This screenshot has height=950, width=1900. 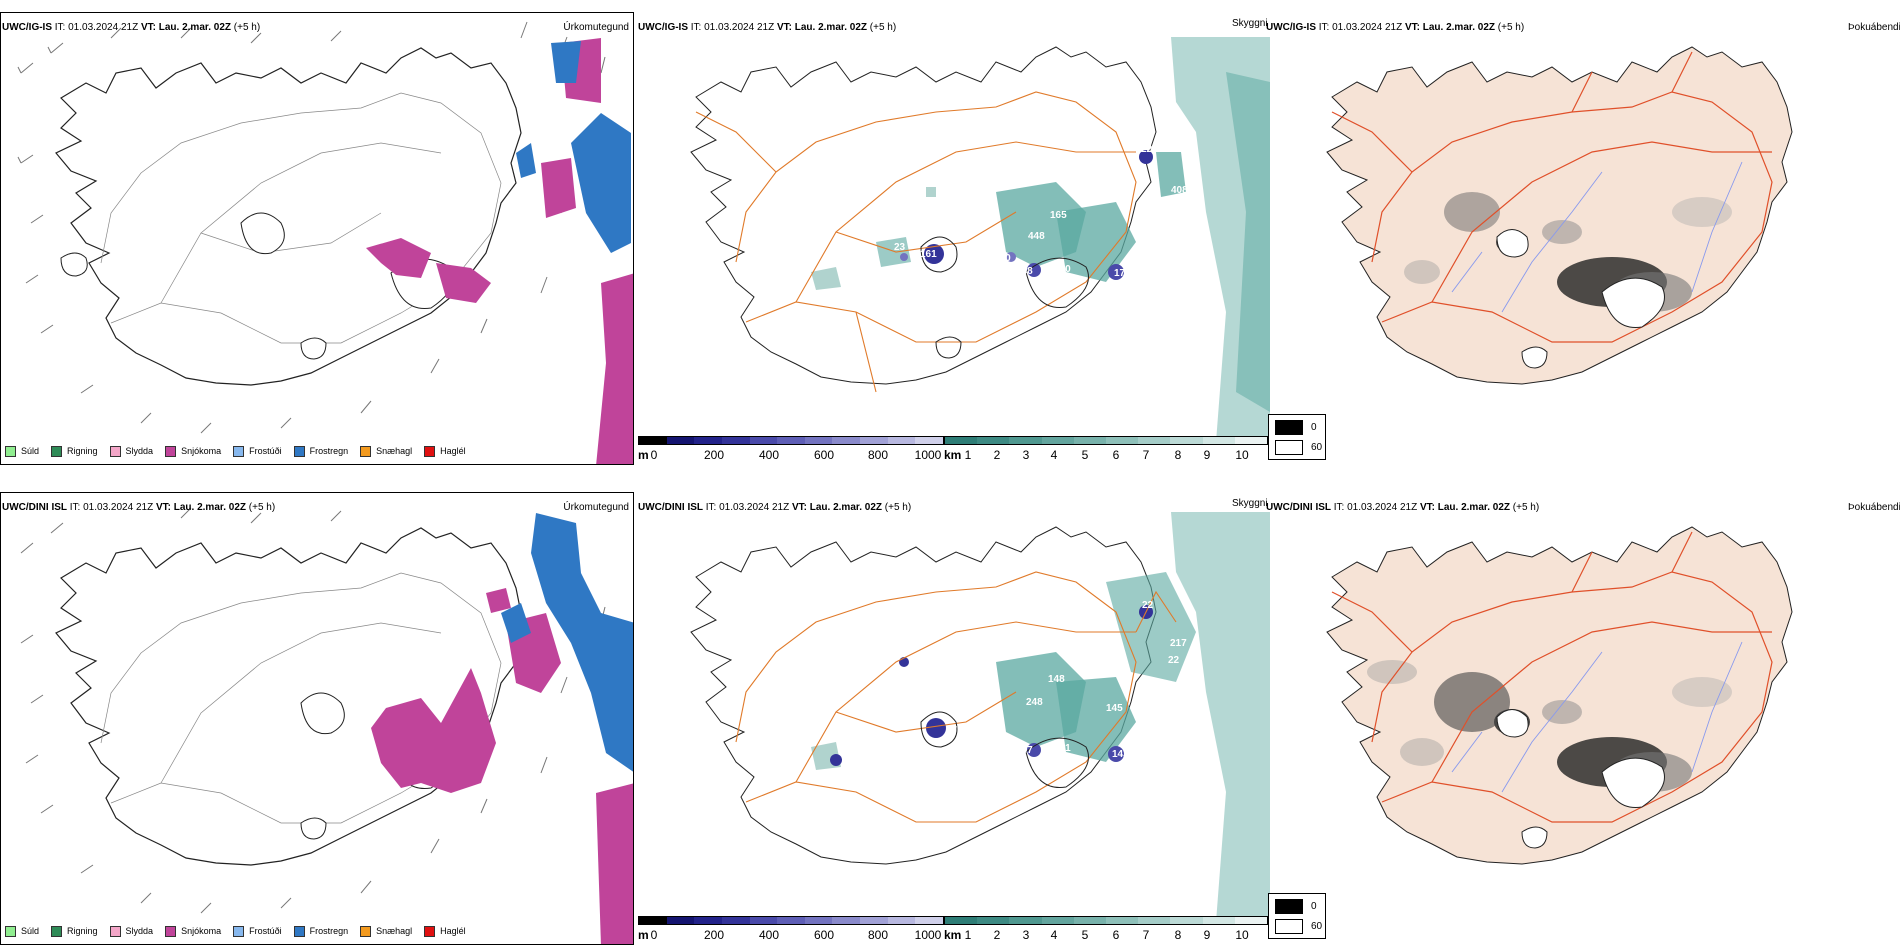 What do you see at coordinates (139, 931) in the screenshot?
I see `legend-label: Slydda` at bounding box center [139, 931].